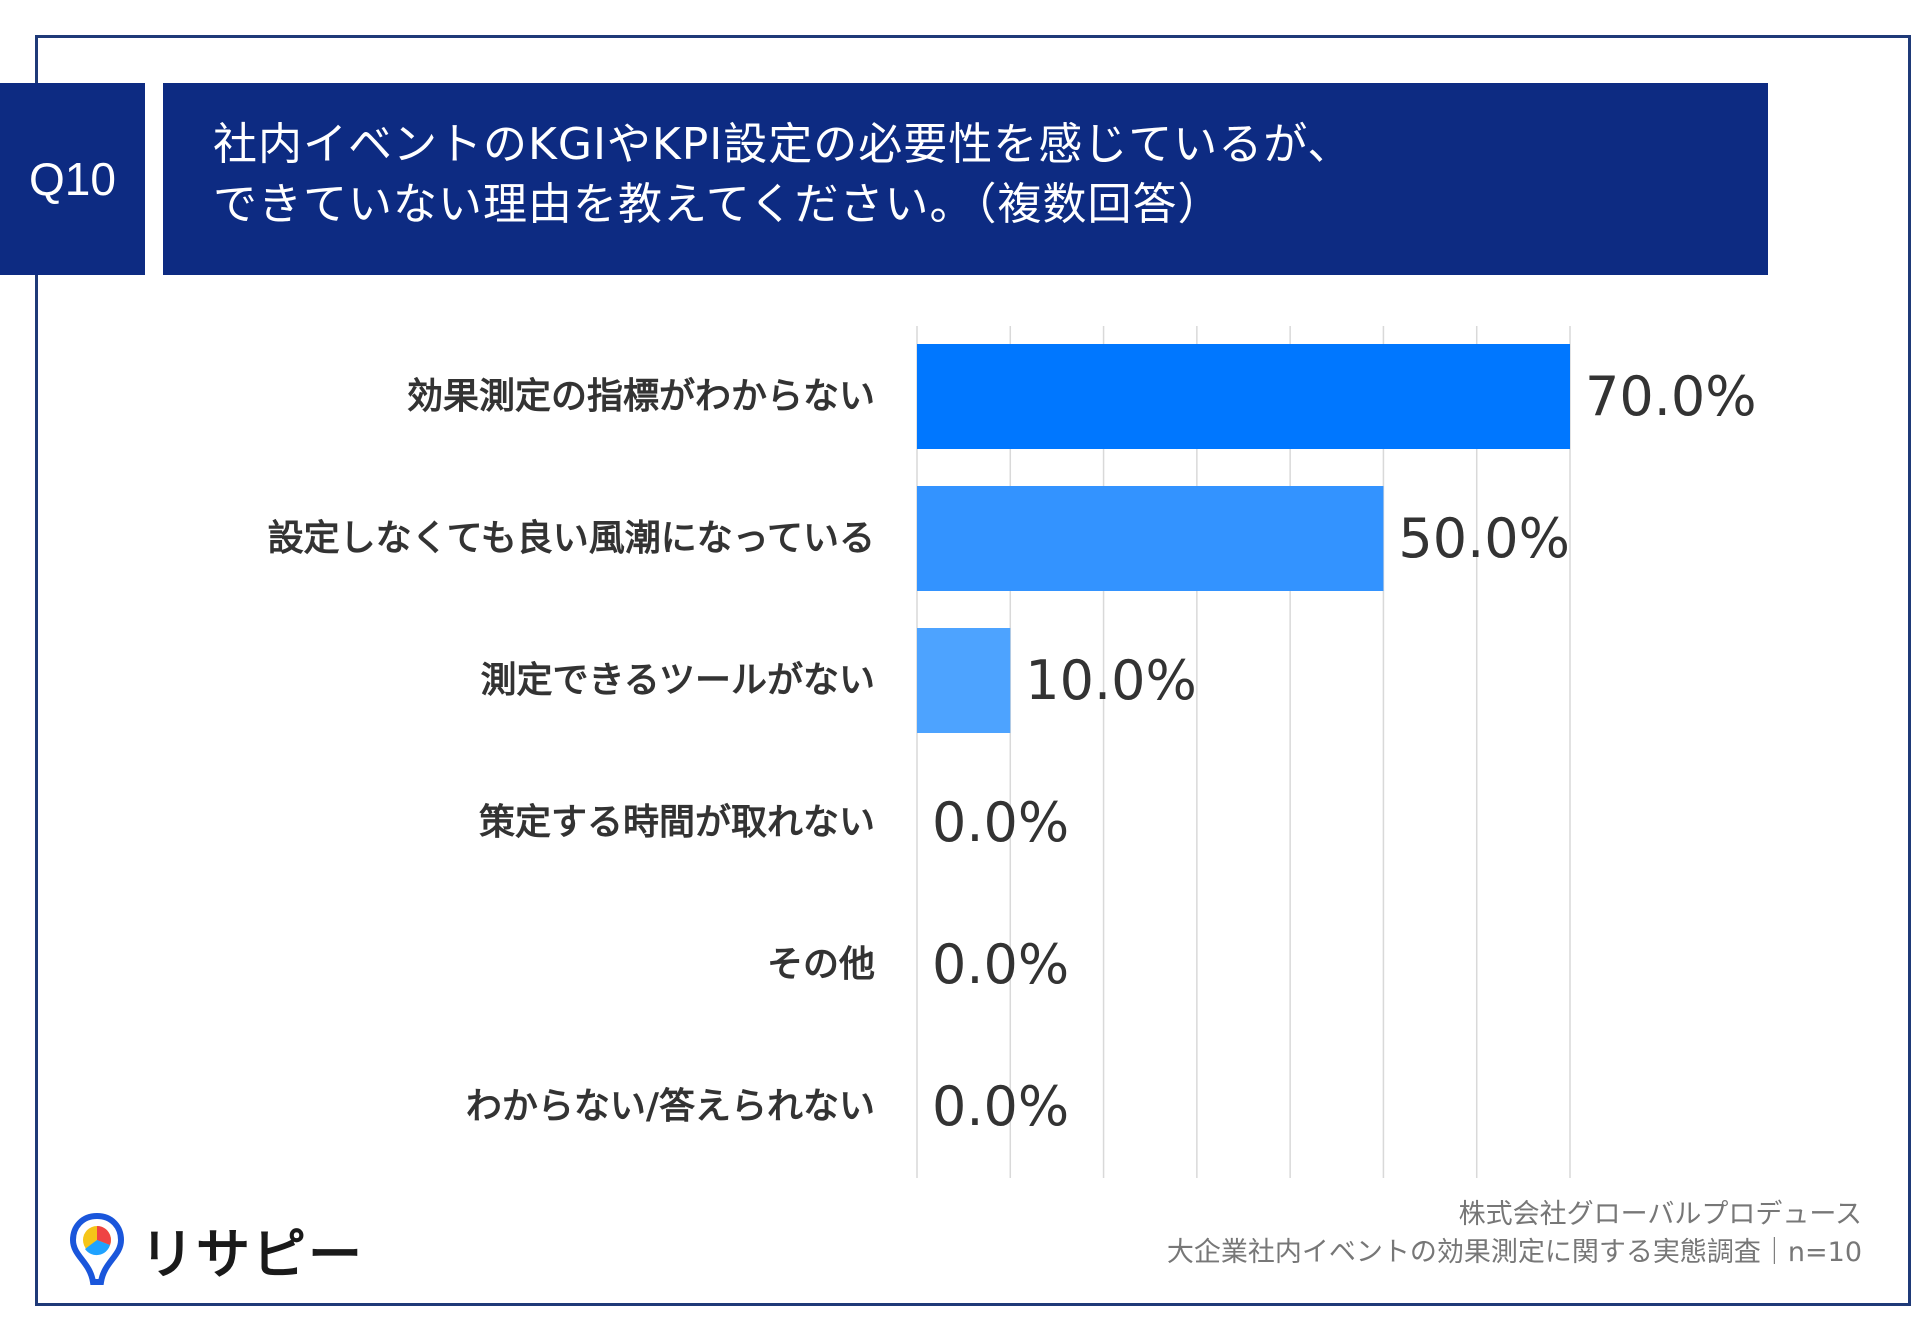 This screenshot has height=1338, width=1932. What do you see at coordinates (641, 396) in the screenshot?
I see `category-label-効果測定の指標がわからない: 効果測定の指標がわからない` at bounding box center [641, 396].